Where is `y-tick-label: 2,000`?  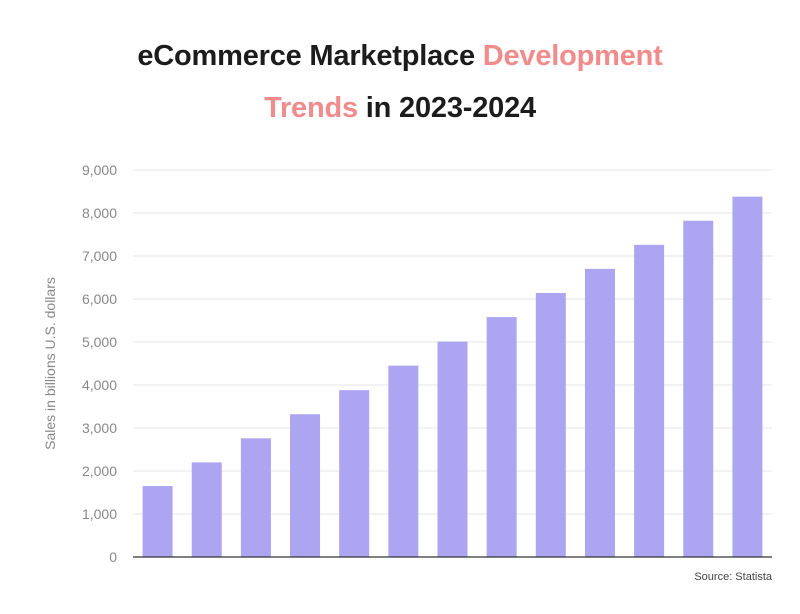
y-tick-label: 2,000 is located at coordinates (99, 471).